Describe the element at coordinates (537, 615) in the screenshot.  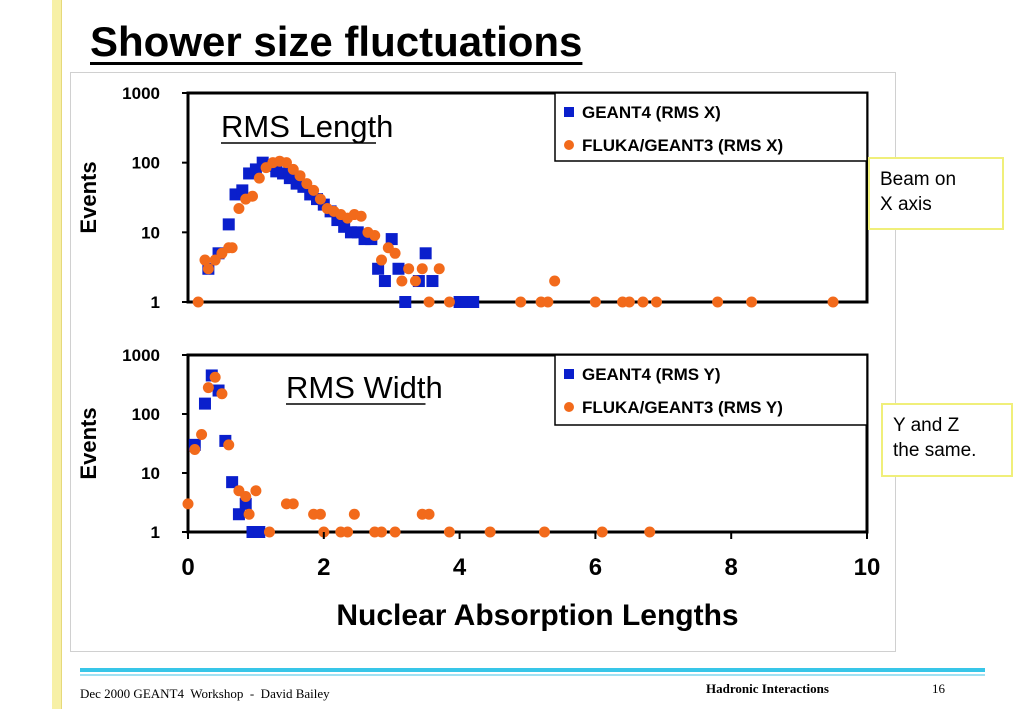
I see `x-axis-label: Nuclear Absorption Lengths` at that location.